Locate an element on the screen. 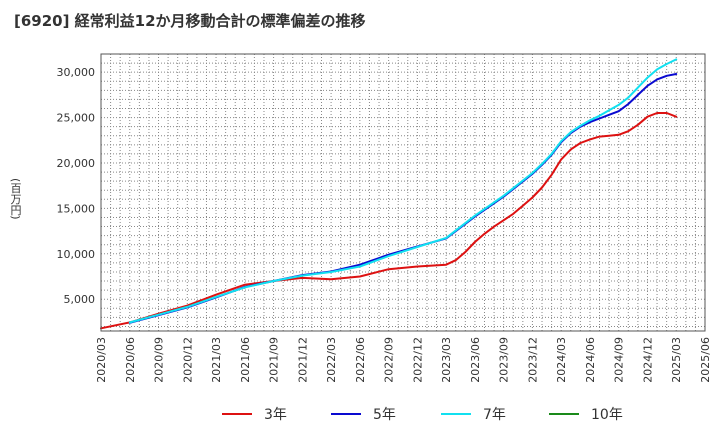 The height and width of the screenshot is (440, 720). x-tick-label: 2022/09 is located at coordinates (389, 360).